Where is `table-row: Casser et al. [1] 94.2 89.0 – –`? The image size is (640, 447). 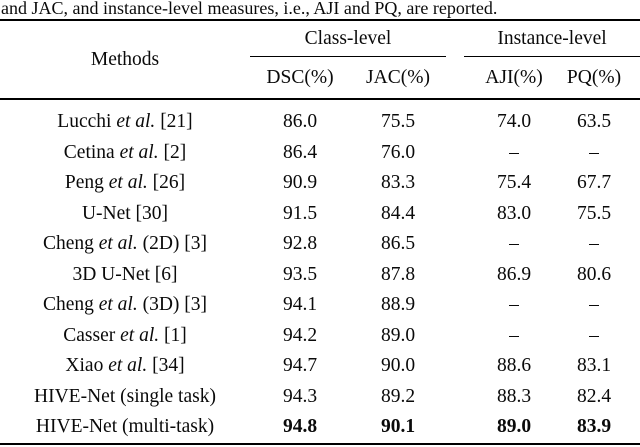 table-row: Casser et al. [1] 94.2 89.0 – – is located at coordinates (320, 336).